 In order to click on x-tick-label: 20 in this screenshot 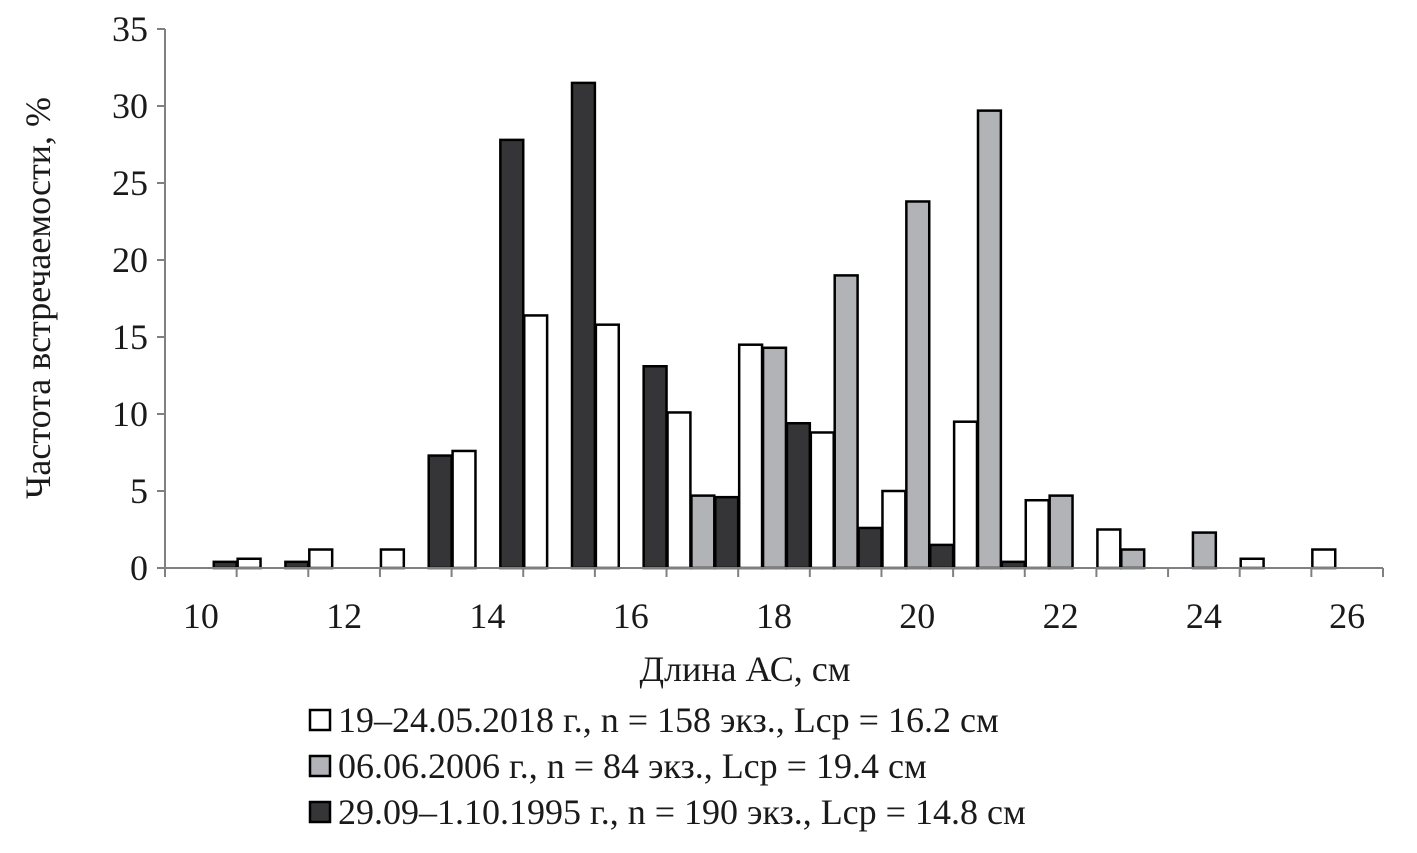, I will do `click(917, 616)`.